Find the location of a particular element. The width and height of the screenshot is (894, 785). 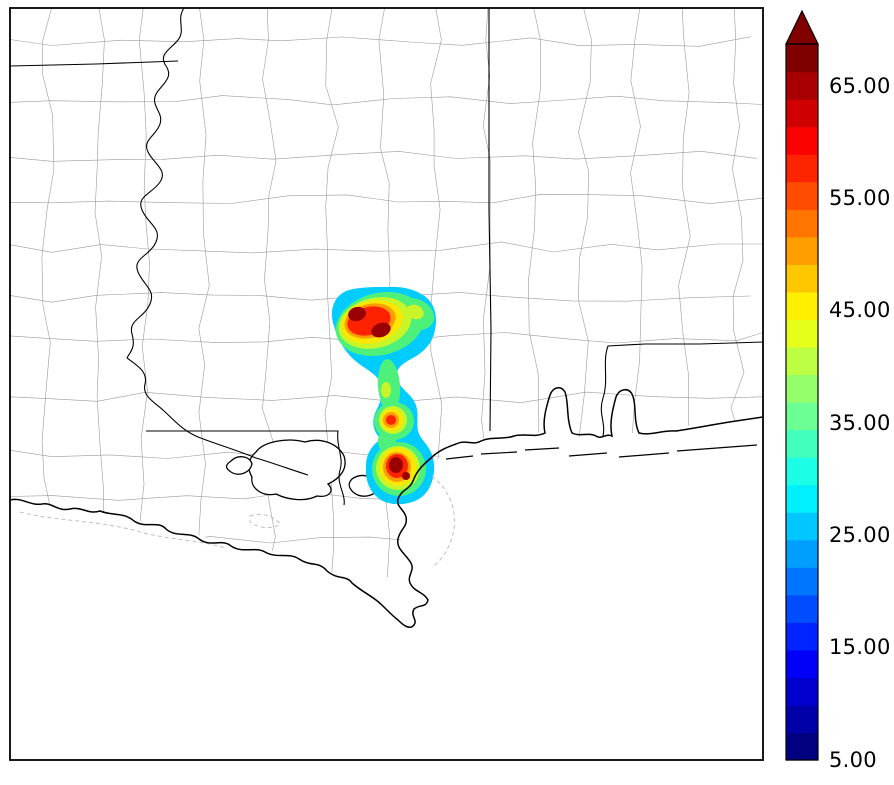

mississippi-river-upper is located at coordinates (155, 183).